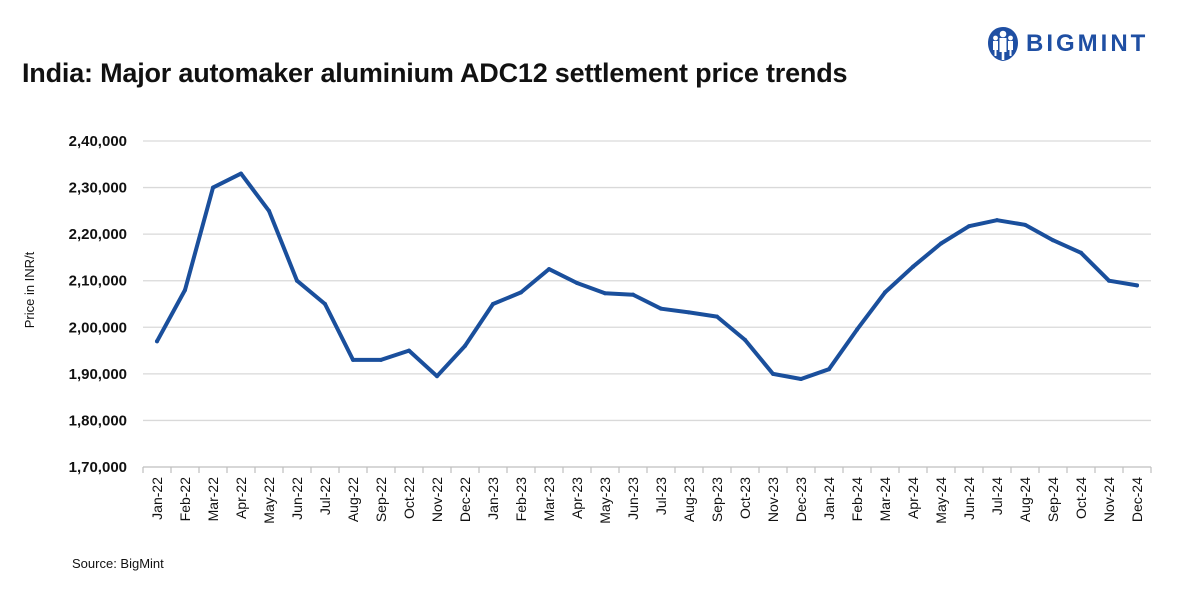 This screenshot has height=590, width=1181. What do you see at coordinates (29, 289) in the screenshot?
I see `y-axis-label: Price in INR/t` at bounding box center [29, 289].